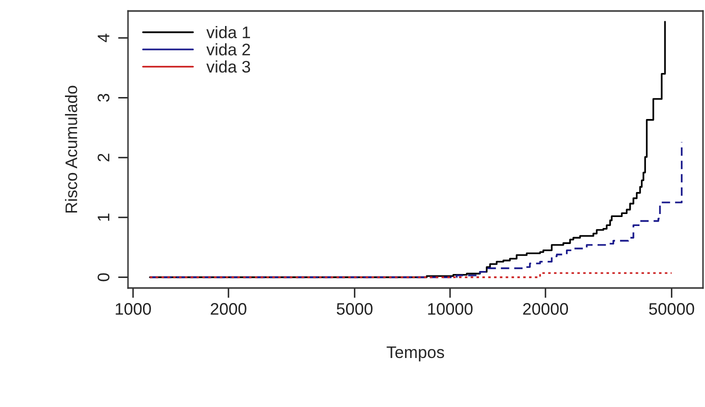 This screenshot has width=705, height=407. What do you see at coordinates (104, 277) in the screenshot?
I see `y-tick-label: 0` at bounding box center [104, 277].